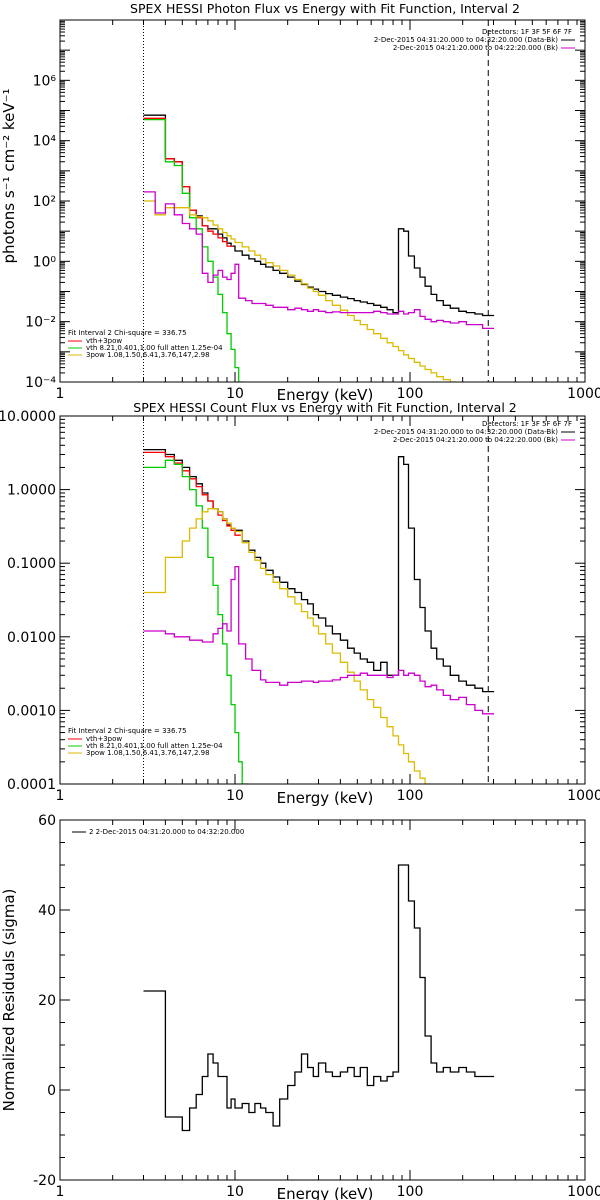  What do you see at coordinates (40, 323) in the screenshot?
I see `y-tick-label: 10⁻²` at bounding box center [40, 323].